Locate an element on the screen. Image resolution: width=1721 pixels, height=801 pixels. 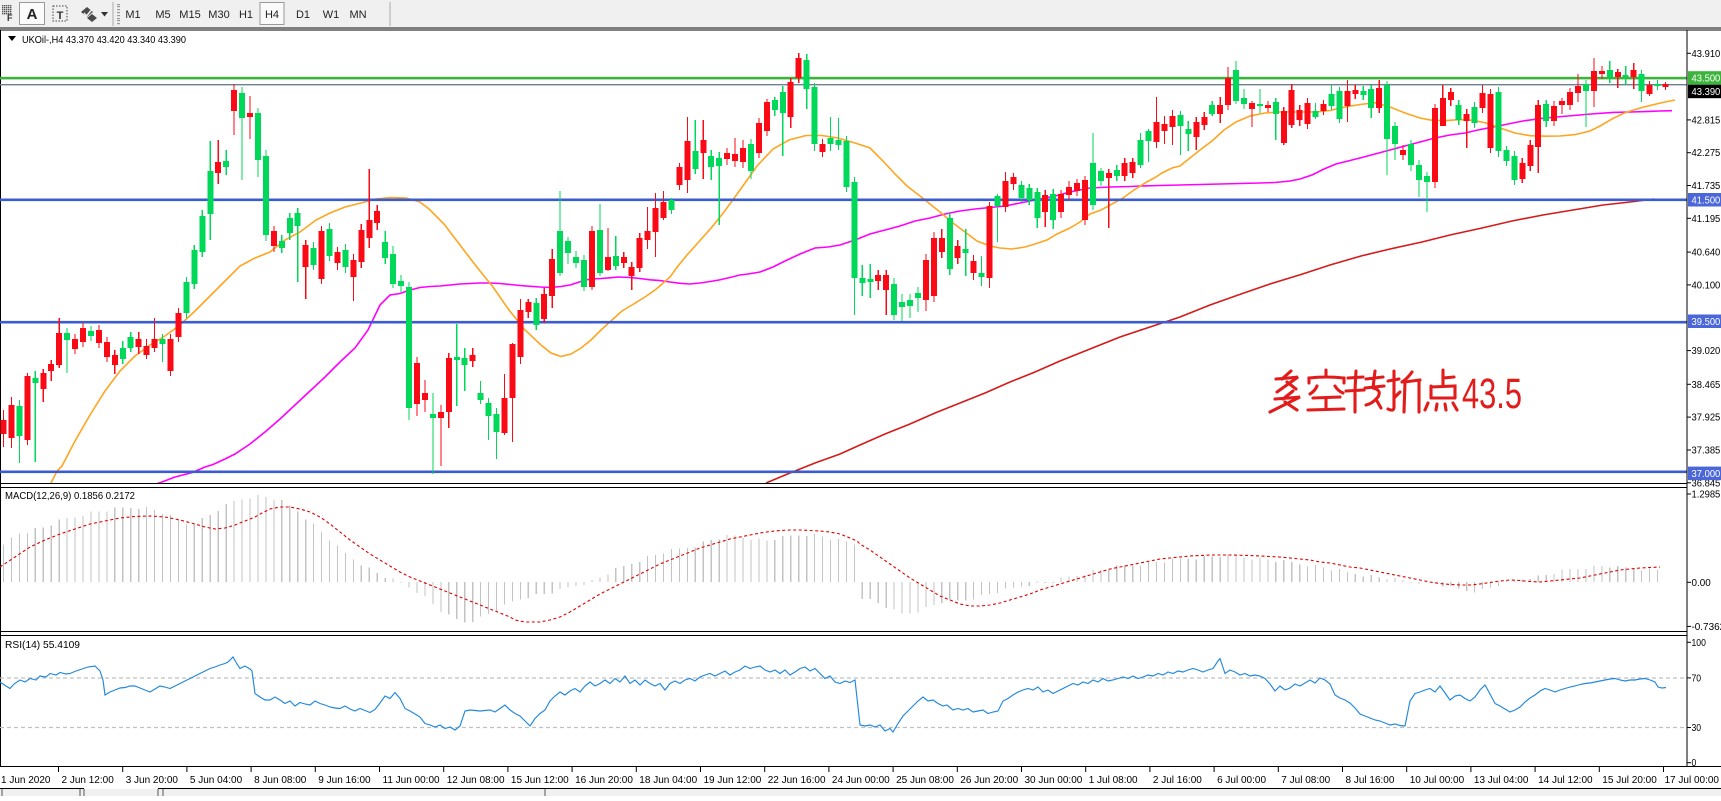
svg-text: RSI(14) 55.4109 is located at coordinates (42, 645).